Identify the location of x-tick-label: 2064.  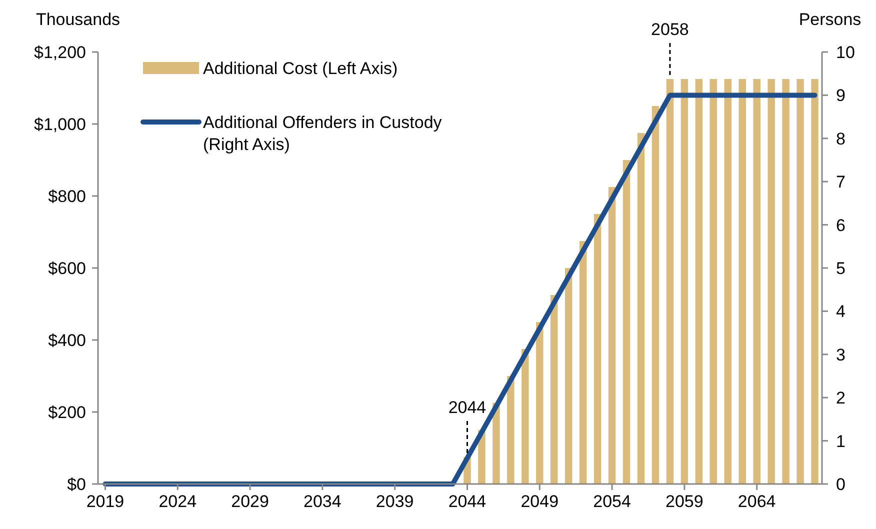
(757, 501).